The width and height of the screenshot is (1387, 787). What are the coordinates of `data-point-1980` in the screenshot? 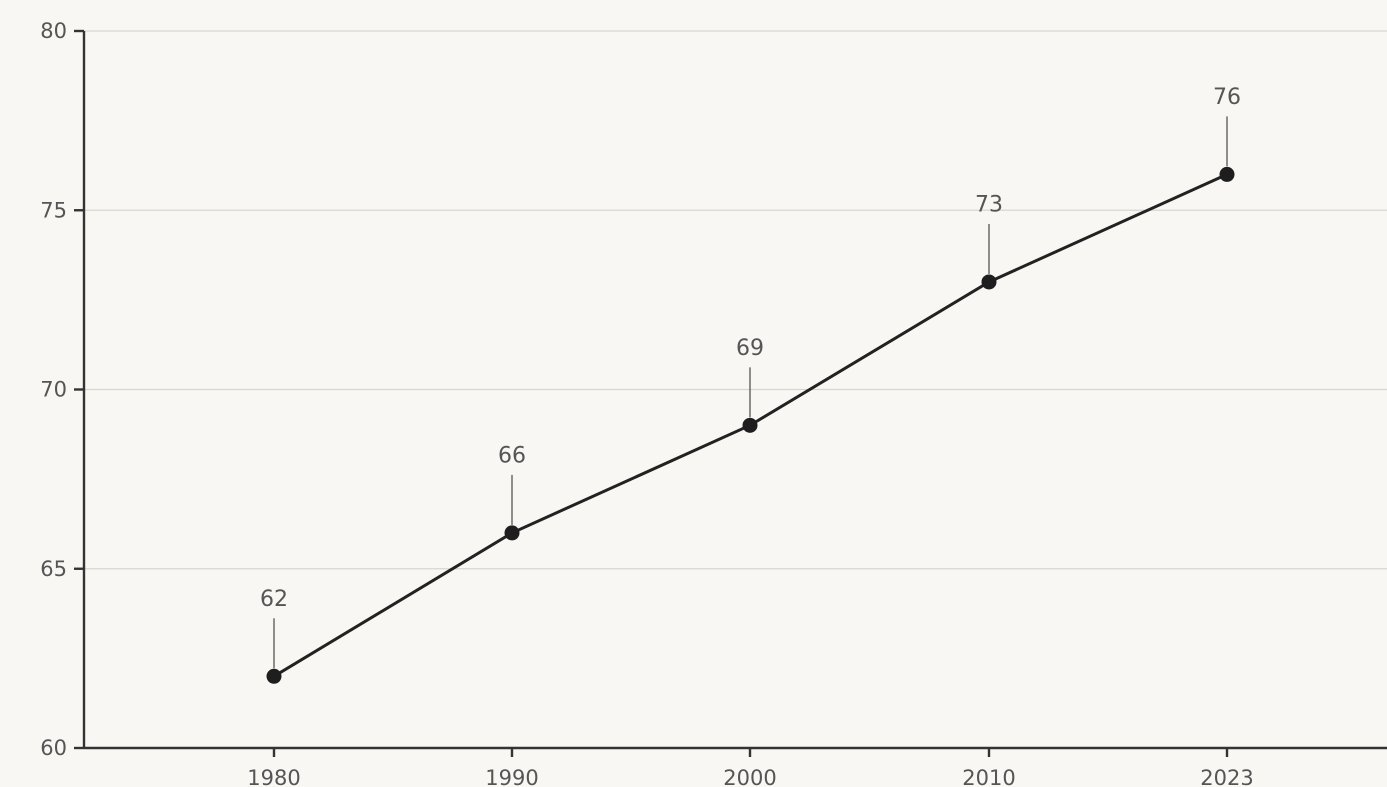 It's located at (274, 676).